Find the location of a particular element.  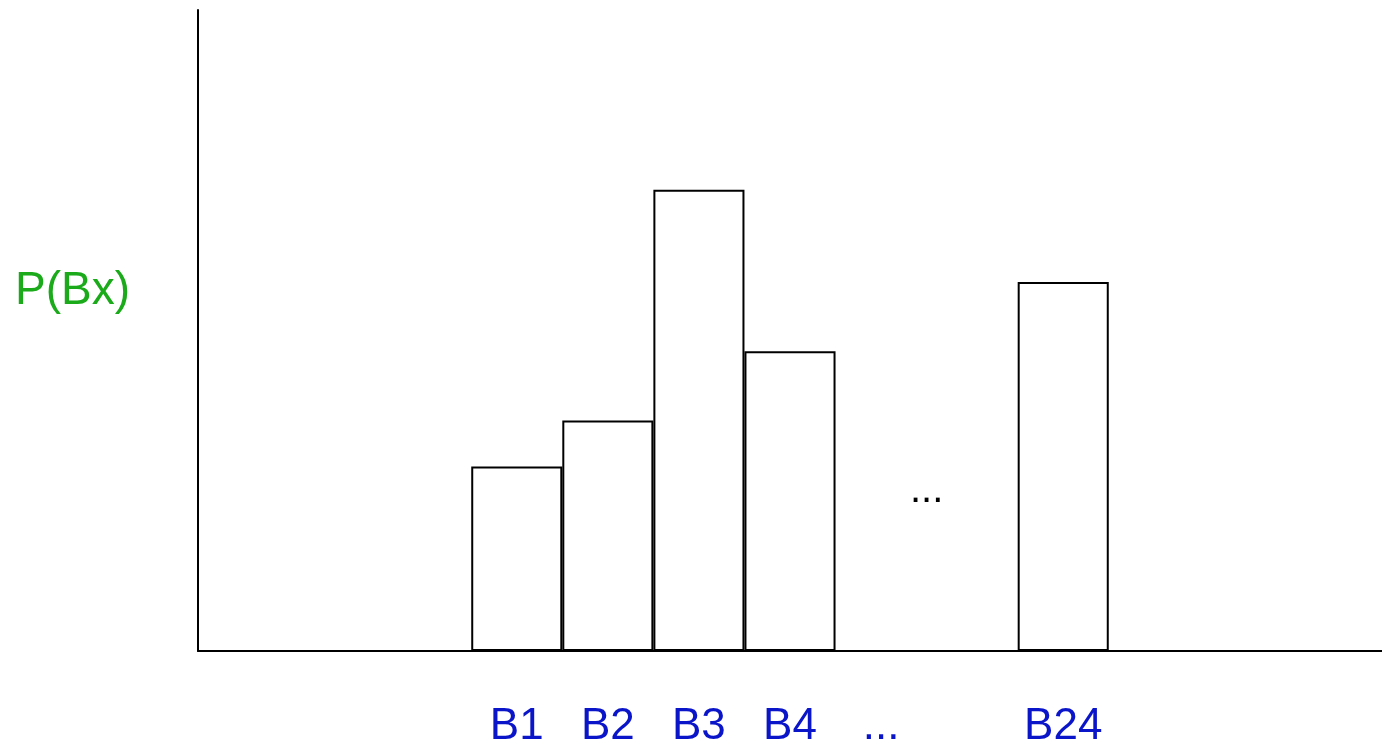

y-axis-title: P(Bx) is located at coordinates (72, 288).